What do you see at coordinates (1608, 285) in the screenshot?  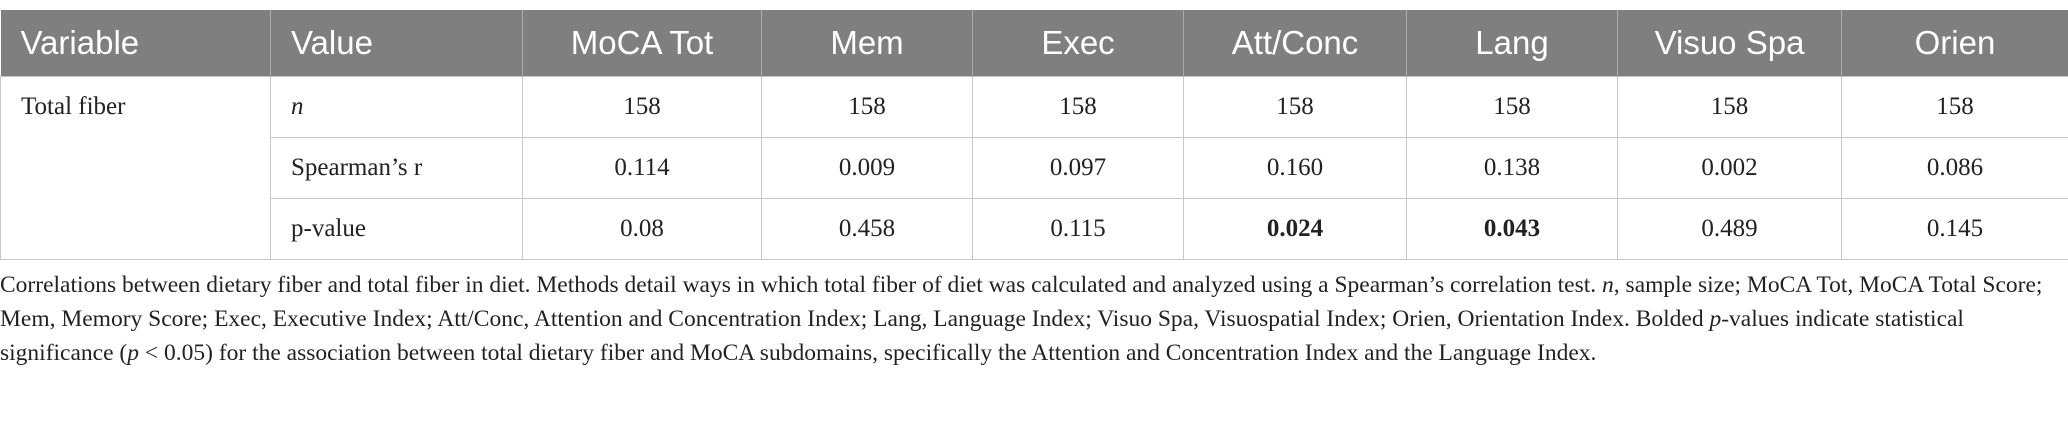 I see `caption-text: n` at bounding box center [1608, 285].